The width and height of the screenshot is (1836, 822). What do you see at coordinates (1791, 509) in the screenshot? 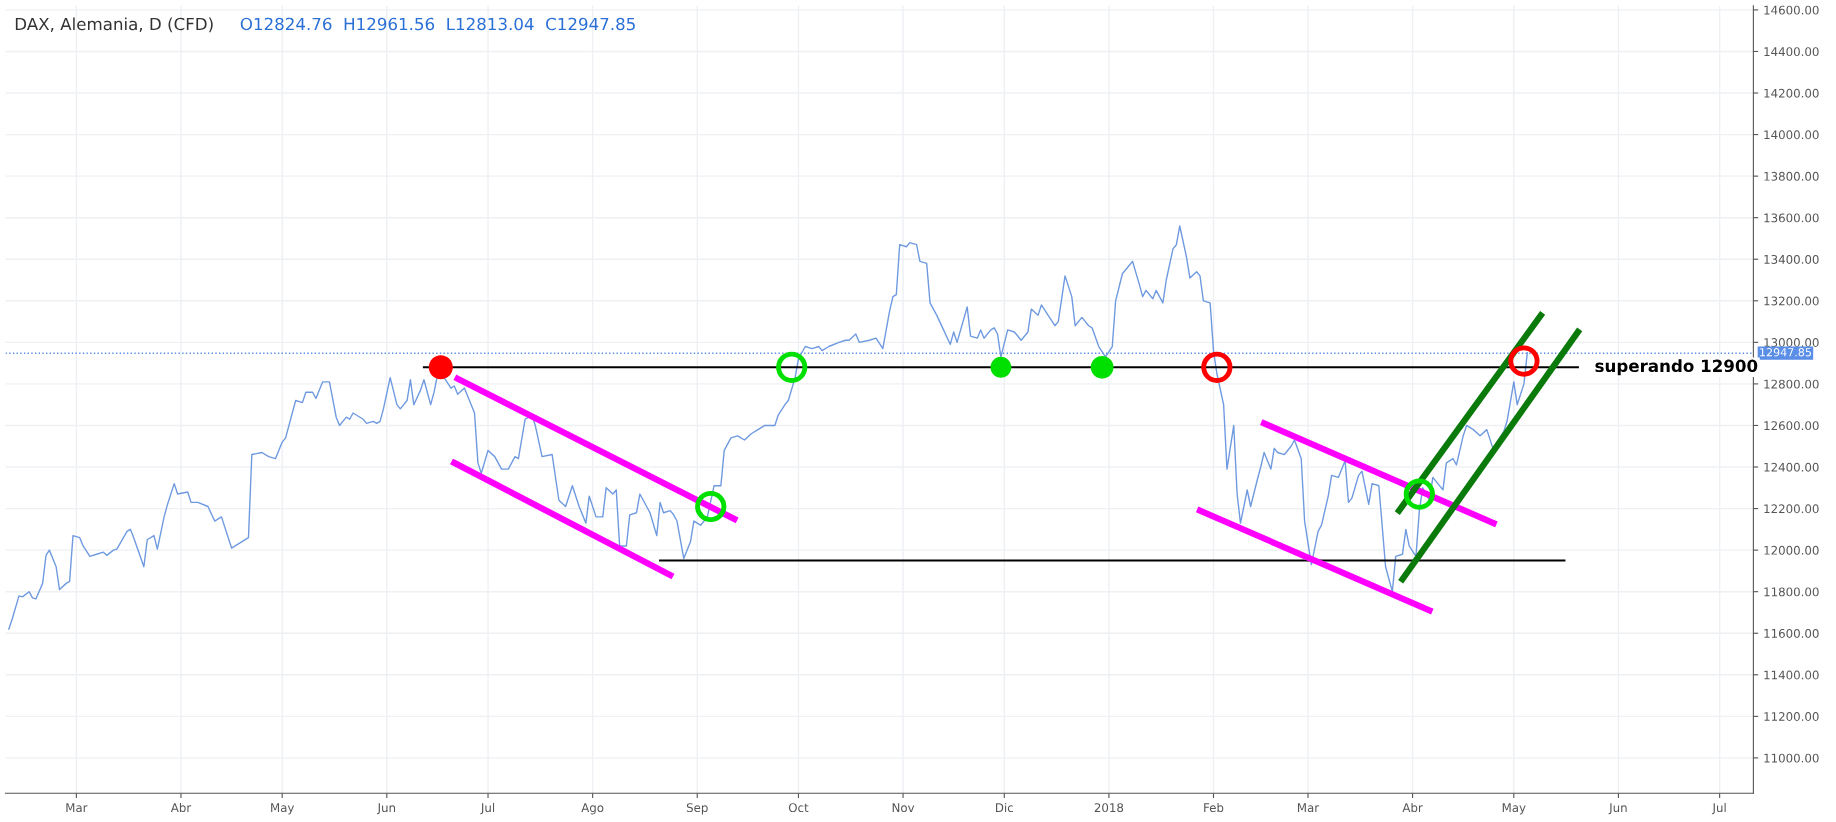
I see `y-tick-label: 12200.00` at bounding box center [1791, 509].